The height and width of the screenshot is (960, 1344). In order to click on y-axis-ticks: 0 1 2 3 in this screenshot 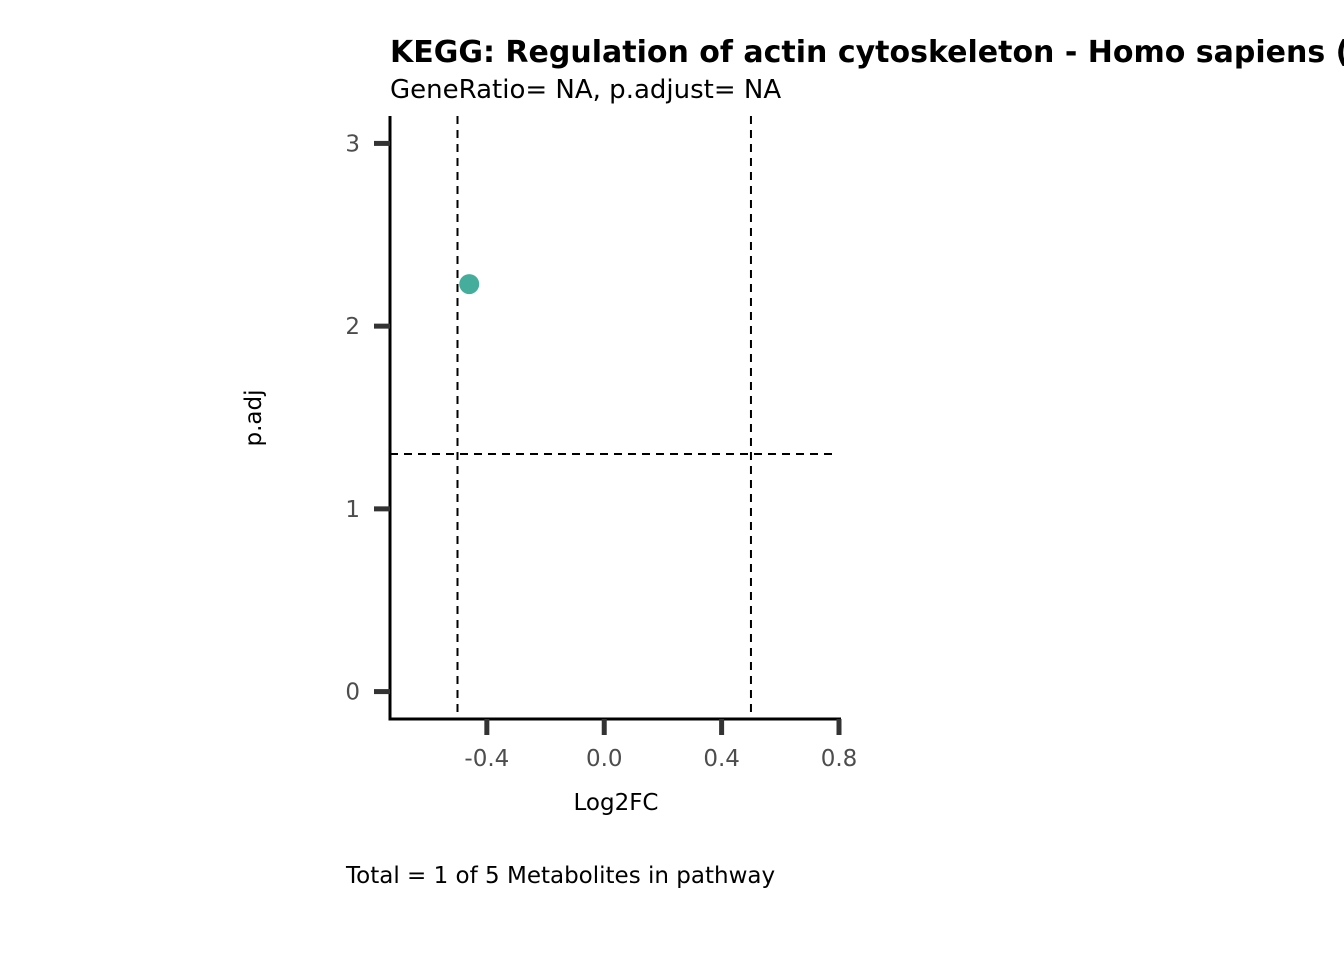, I will do `click(367, 418)`.